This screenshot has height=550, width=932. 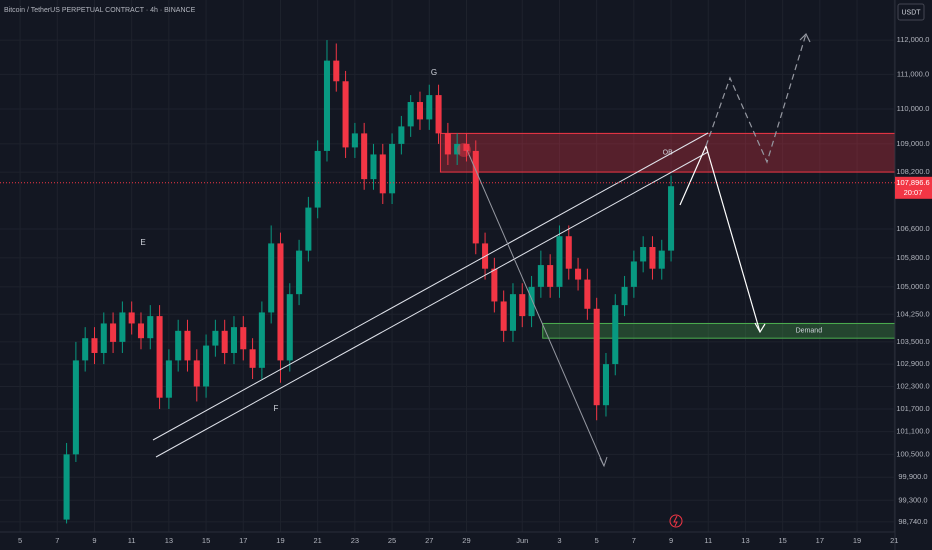 I want to click on price-axis, so click(x=913, y=275).